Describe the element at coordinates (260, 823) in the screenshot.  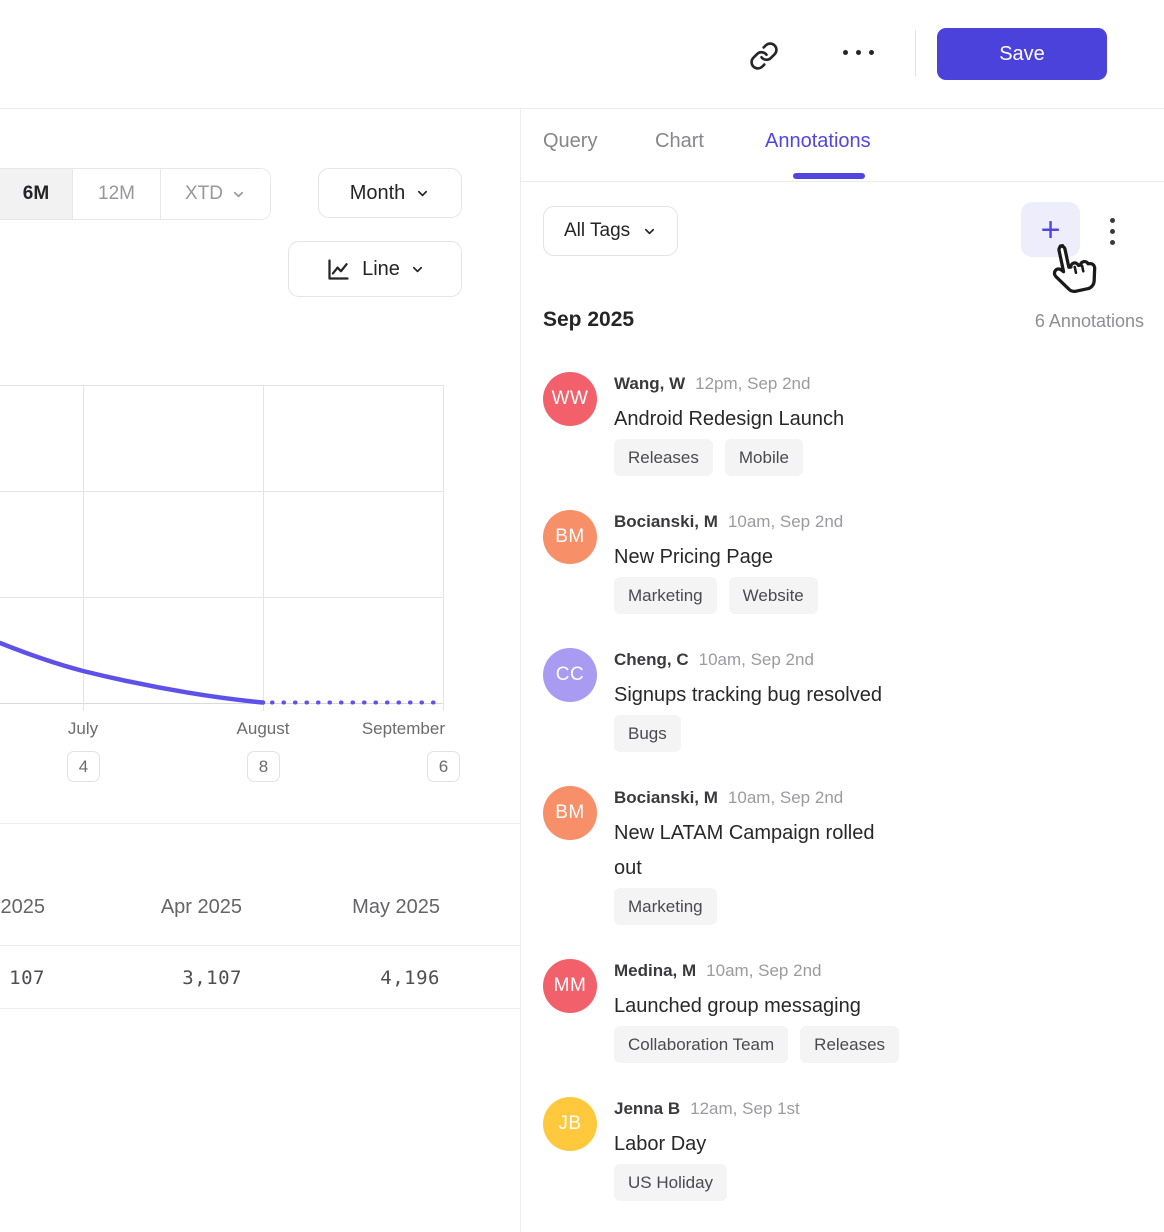
I see `table-top-border` at that location.